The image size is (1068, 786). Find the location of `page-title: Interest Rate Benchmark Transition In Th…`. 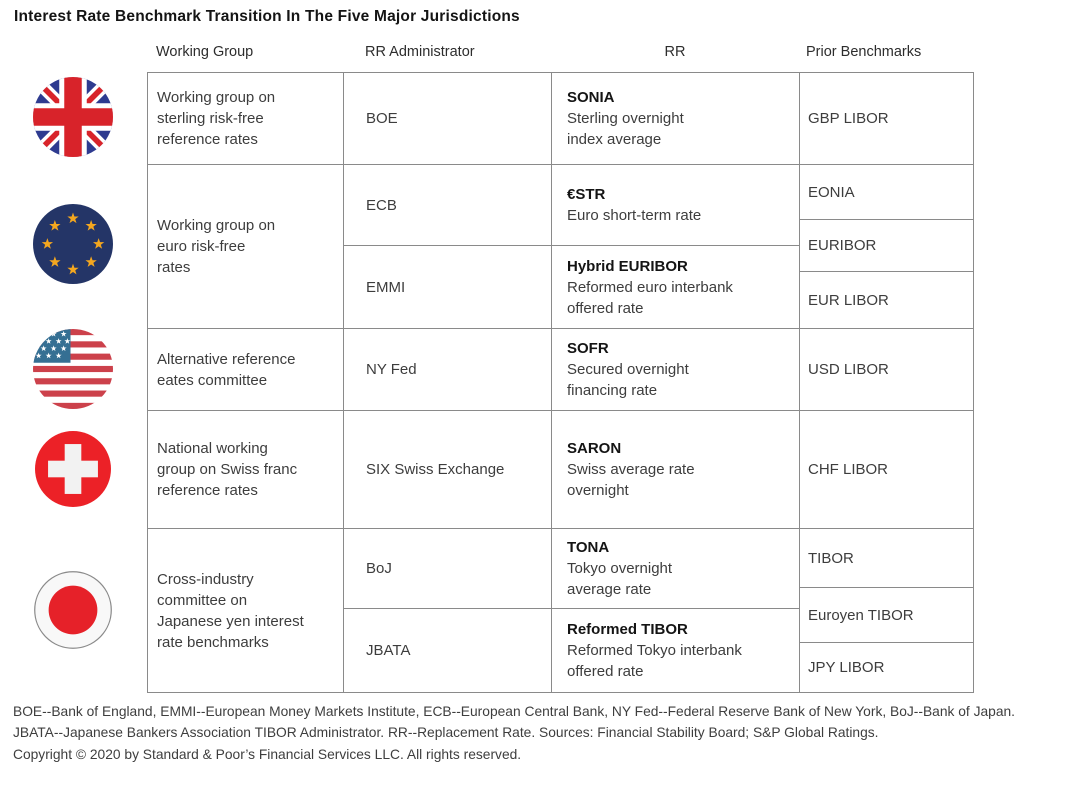

page-title: Interest Rate Benchmark Transition In Th… is located at coordinates (267, 16).